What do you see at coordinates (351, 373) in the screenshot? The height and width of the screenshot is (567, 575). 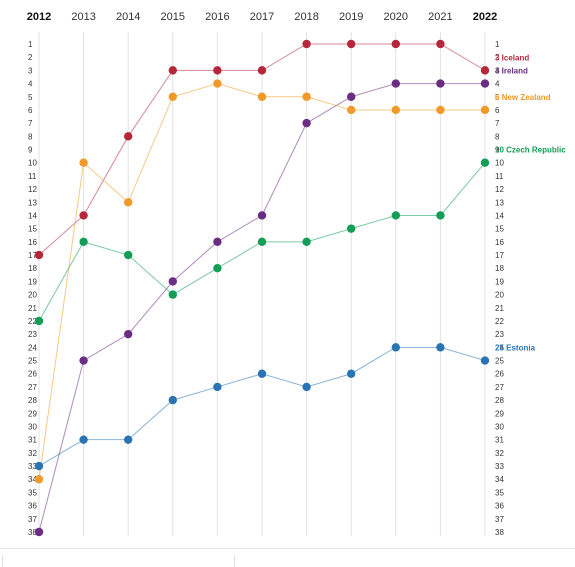 I see `point-estonia-2019` at bounding box center [351, 373].